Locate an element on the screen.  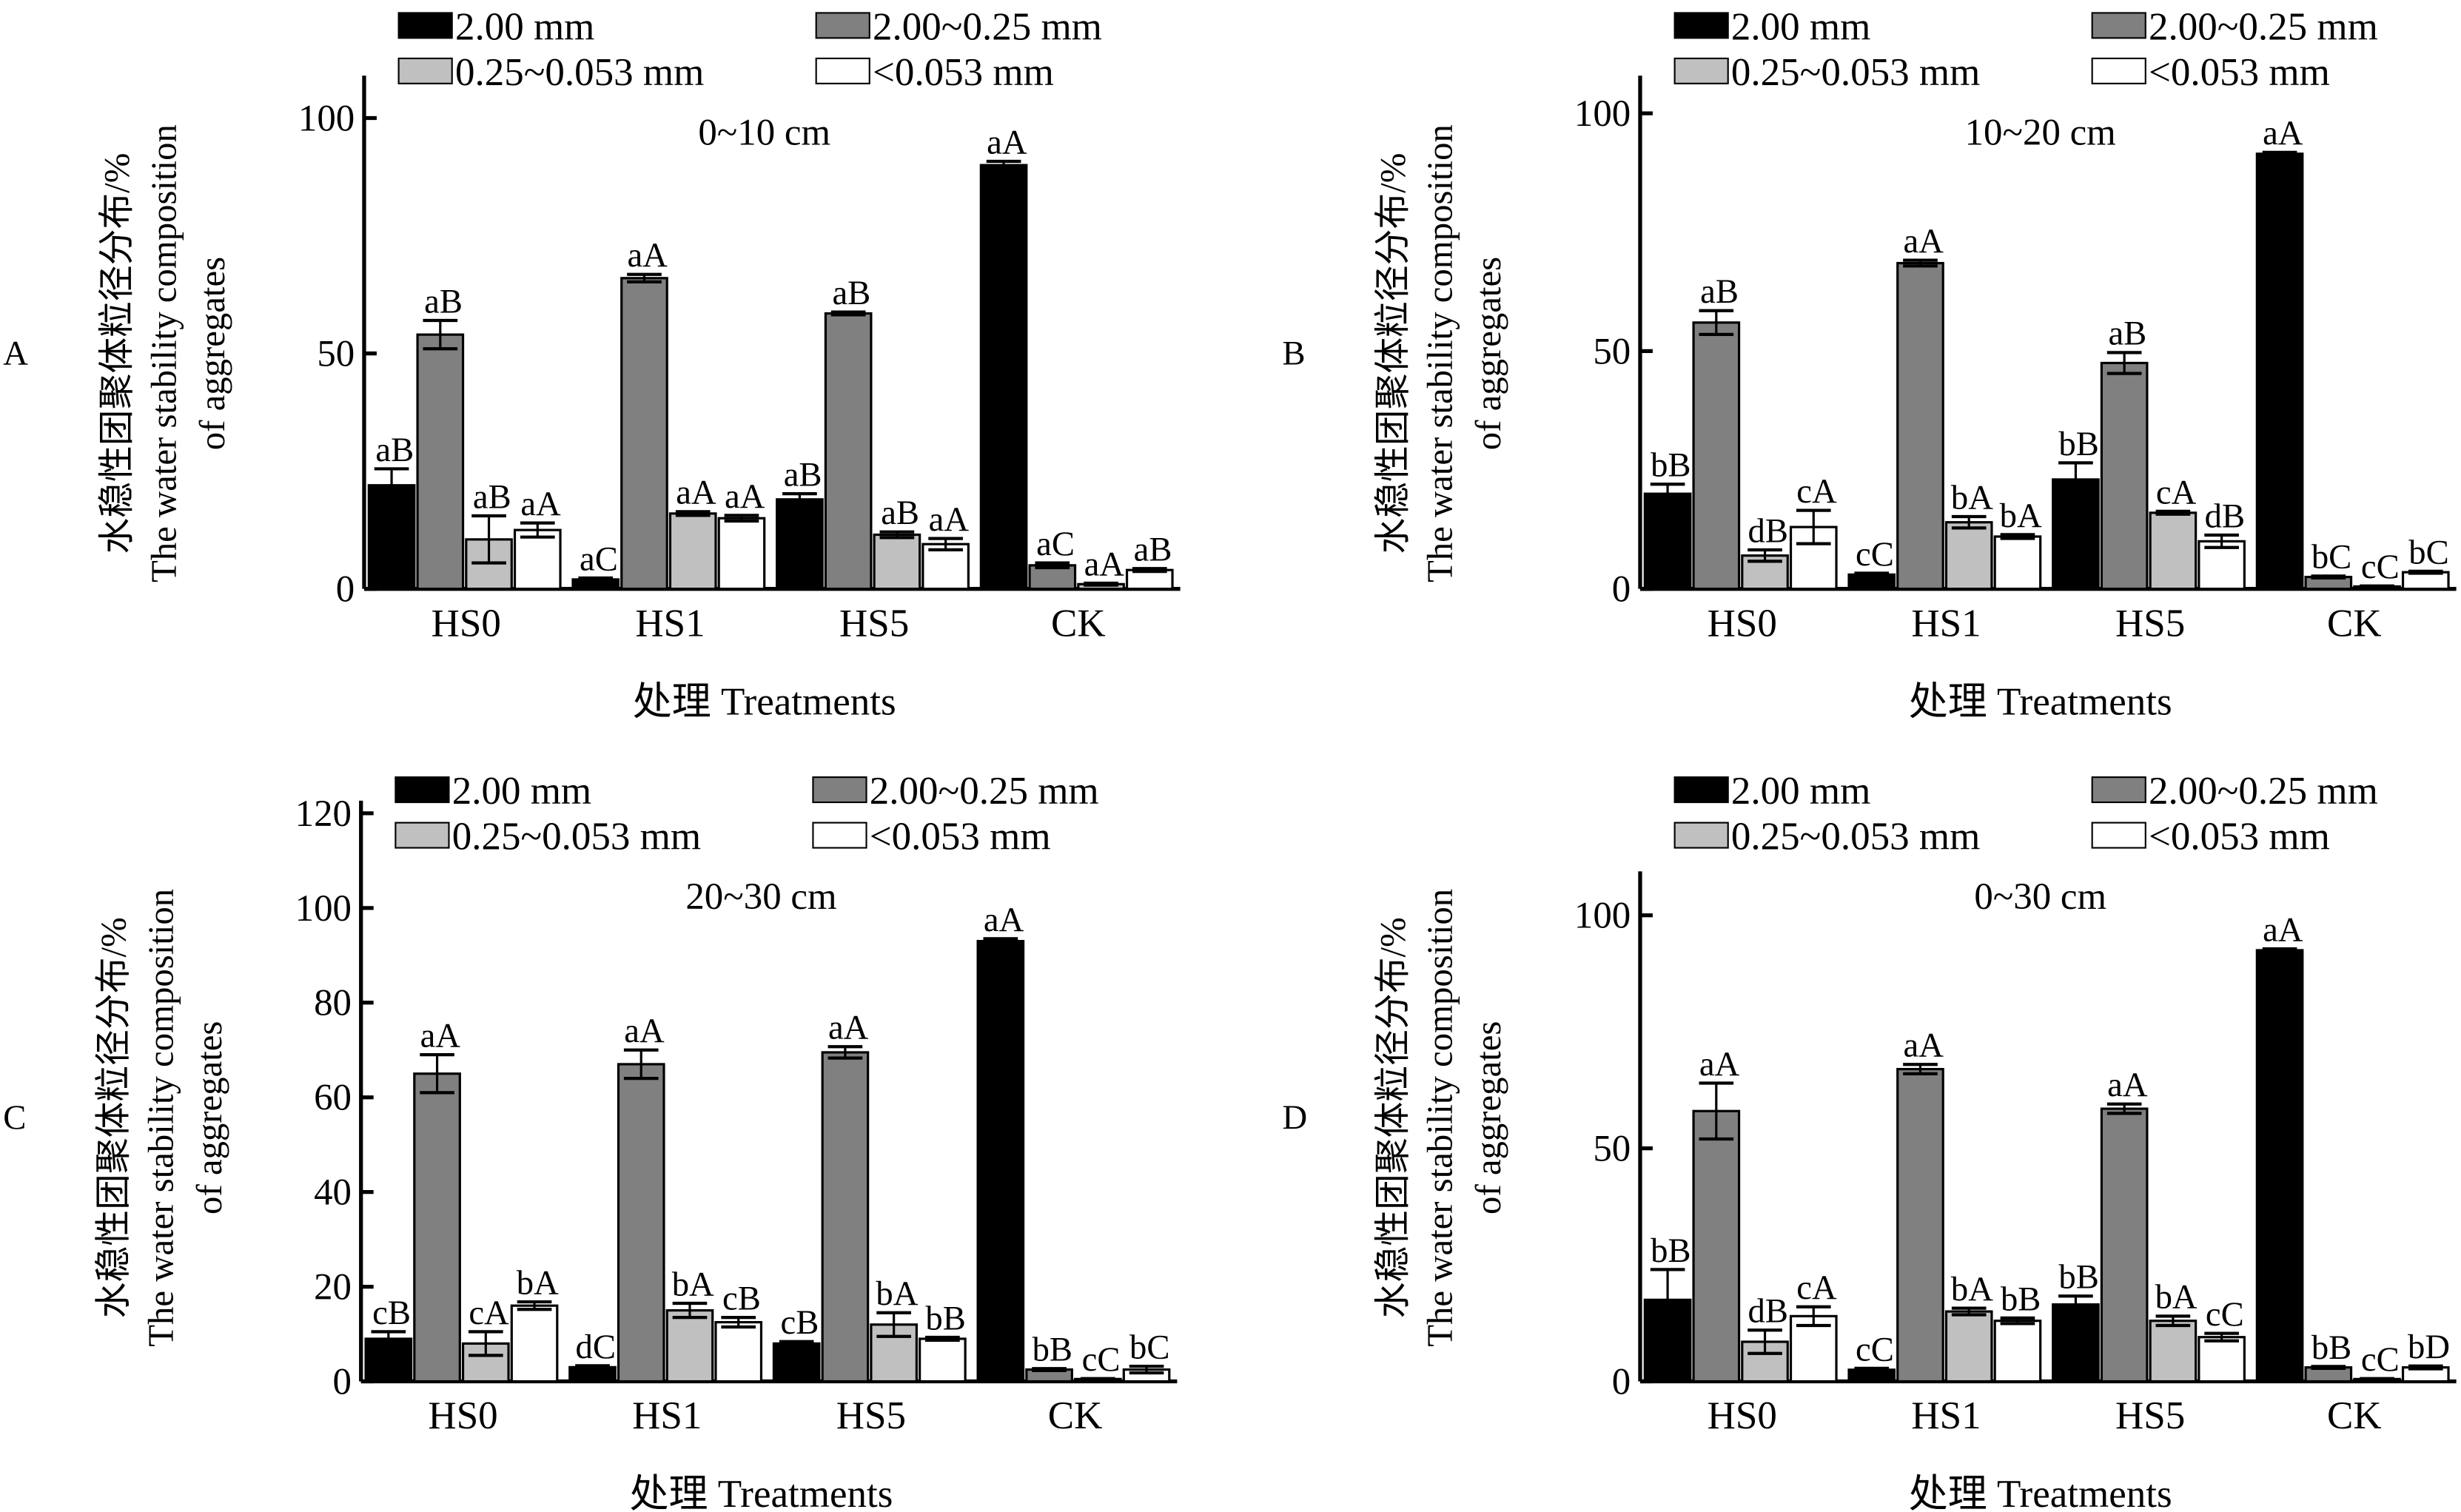
panel-letter: A is located at coordinates (15, 353).